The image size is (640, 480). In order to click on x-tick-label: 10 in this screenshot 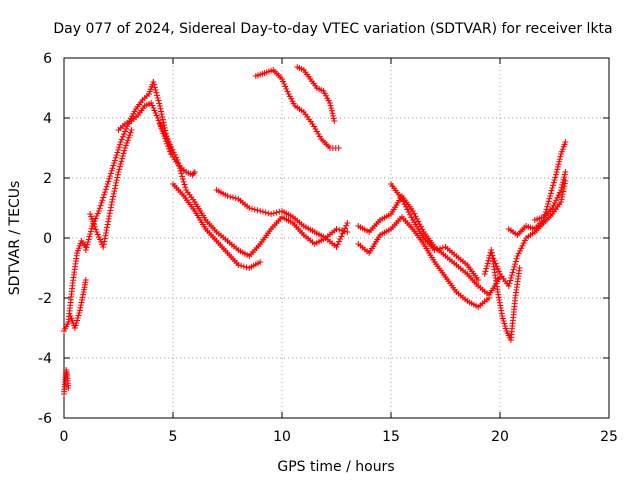, I will do `click(282, 437)`.